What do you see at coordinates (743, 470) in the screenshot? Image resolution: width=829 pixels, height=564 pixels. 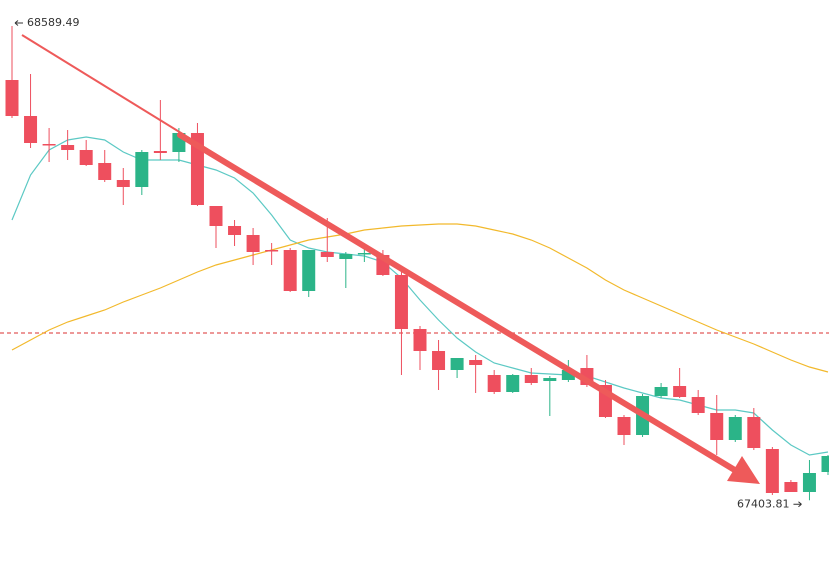 I see `trend-arrow-head` at bounding box center [743, 470].